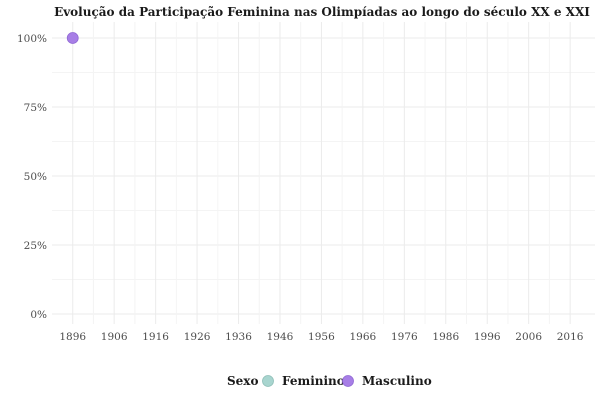 The width and height of the screenshot is (600, 400). Describe the element at coordinates (404, 337) in the screenshot. I see `x-tick-label: 1976` at that location.